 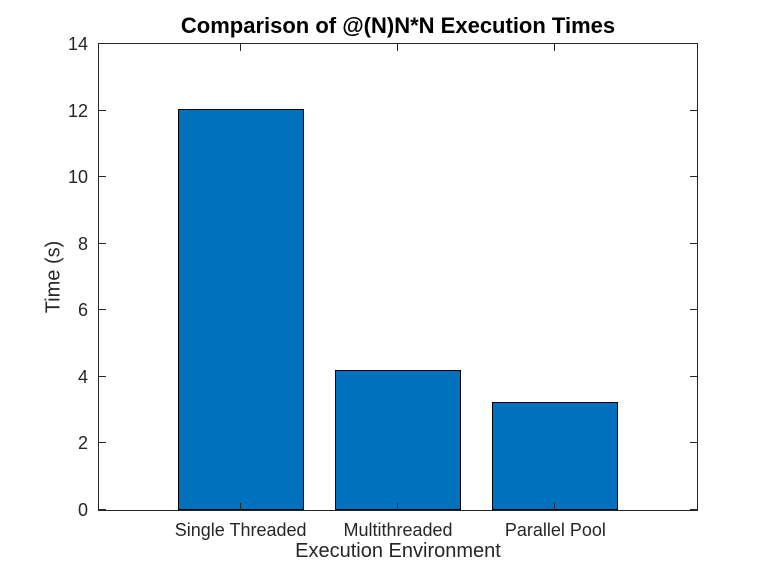 What do you see at coordinates (240, 530) in the screenshot?
I see `x-tick-label: Single Threaded` at bounding box center [240, 530].